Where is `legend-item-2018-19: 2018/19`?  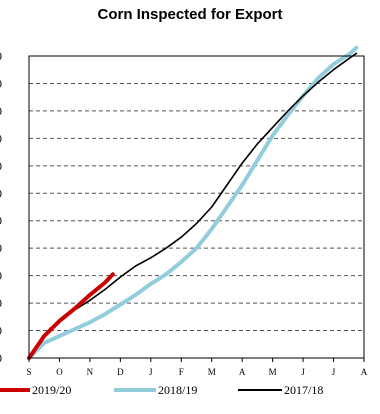
legend-item-2018-19: 2018/19 is located at coordinates (155, 390).